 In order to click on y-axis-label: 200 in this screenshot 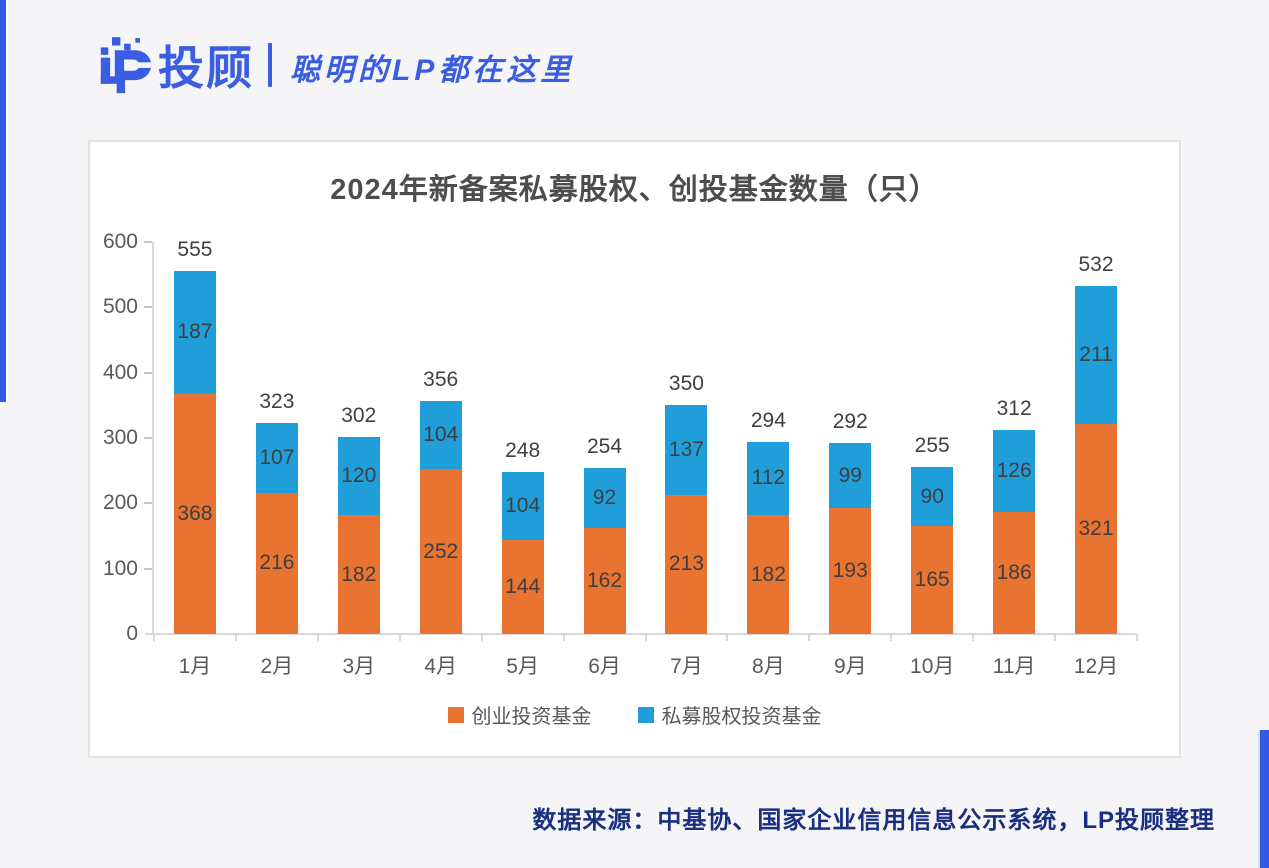, I will do `click(120, 503)`.